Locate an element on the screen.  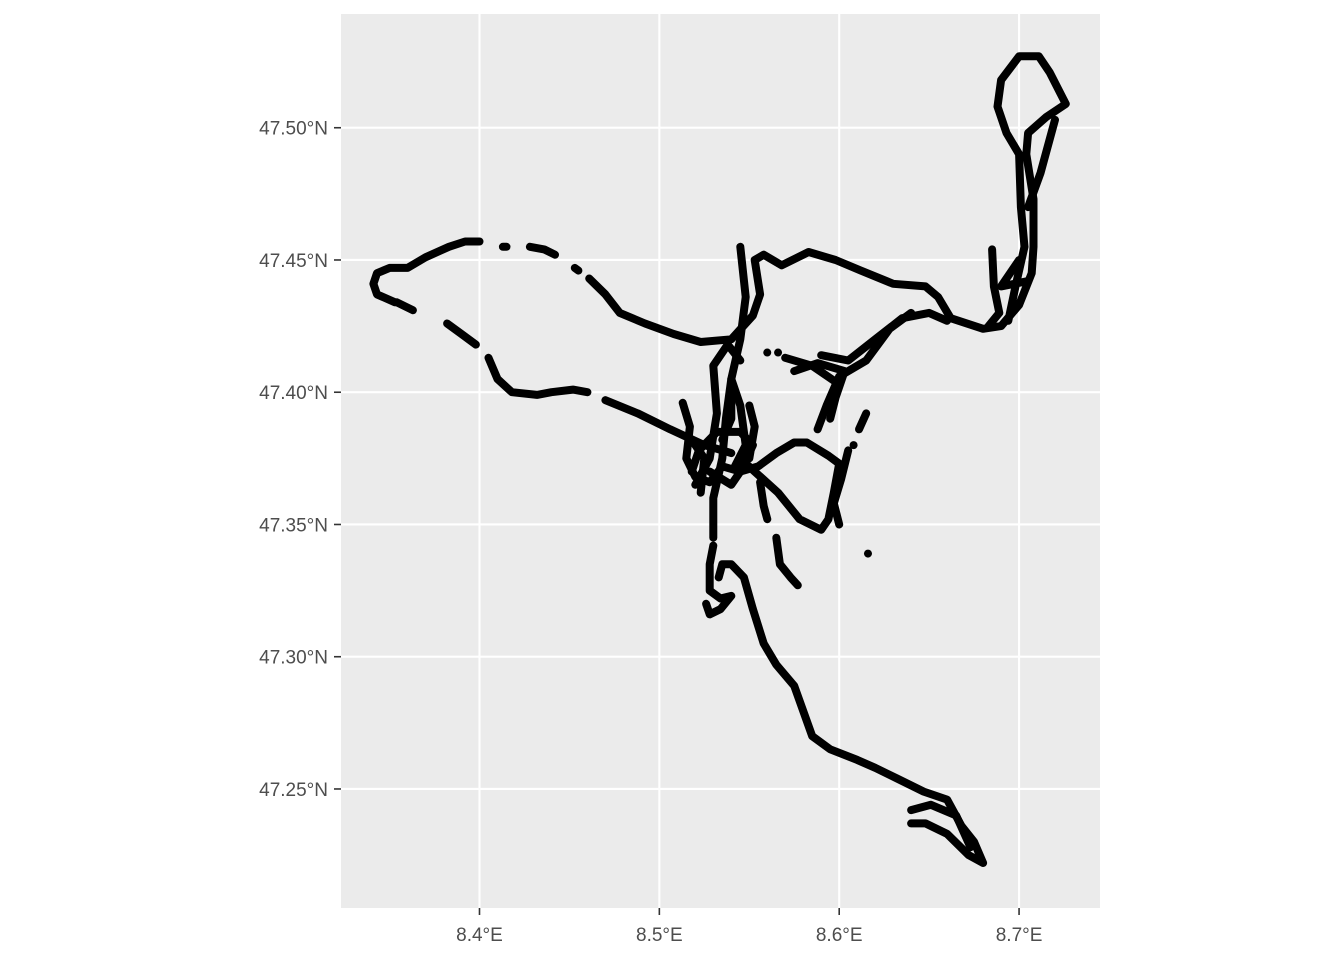
x-tick-label-0: 8.4°E is located at coordinates (479, 935).